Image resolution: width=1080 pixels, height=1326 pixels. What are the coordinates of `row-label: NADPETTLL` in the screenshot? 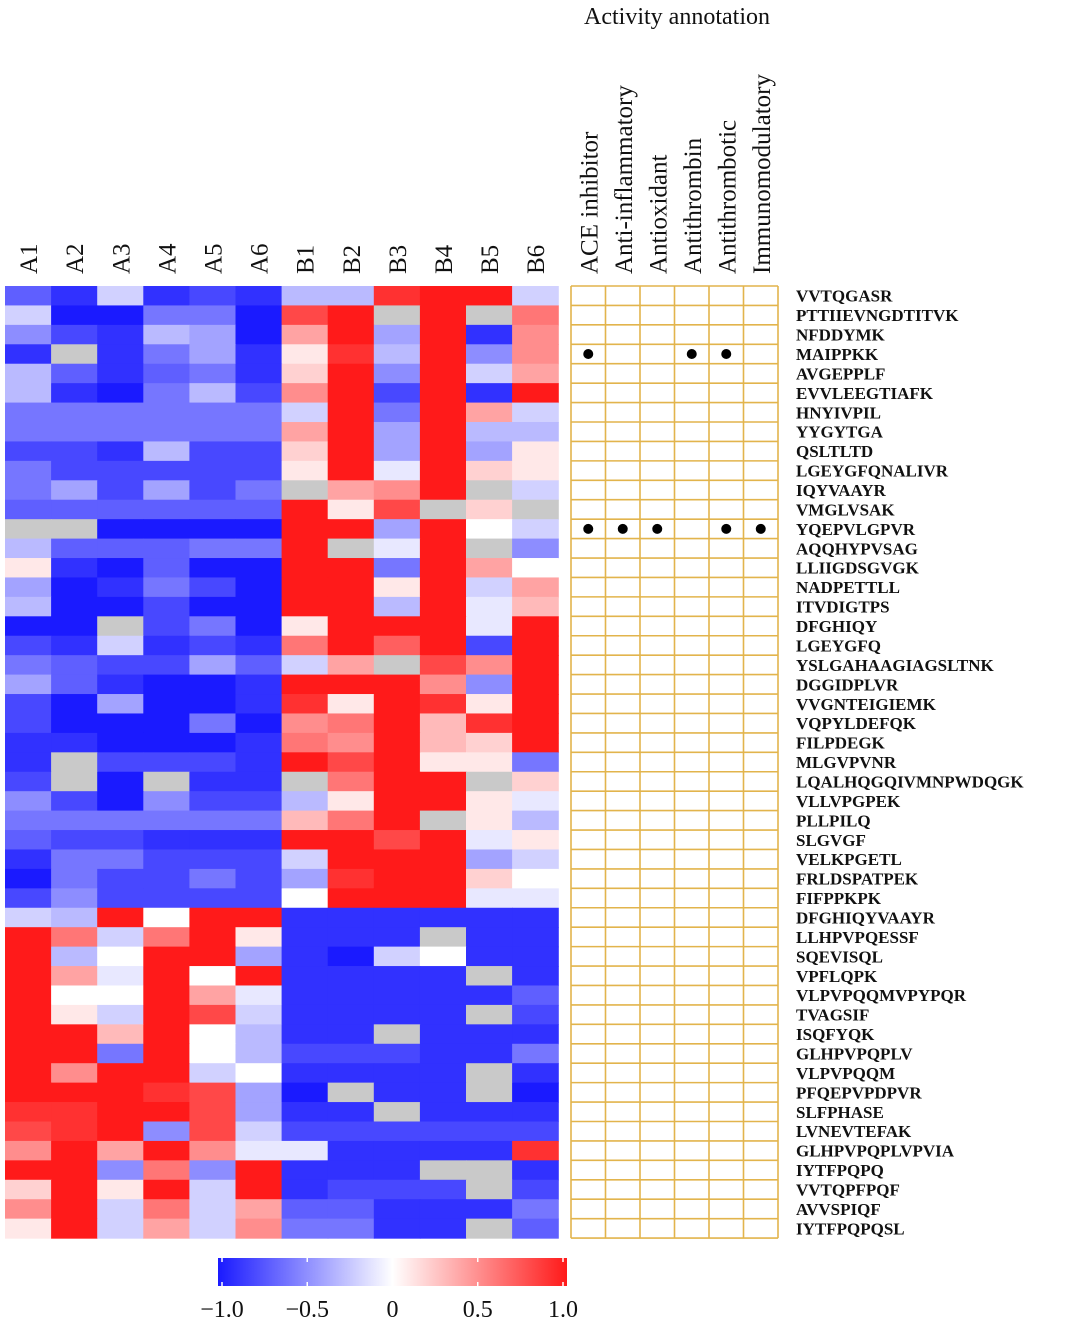 It's located at (848, 587).